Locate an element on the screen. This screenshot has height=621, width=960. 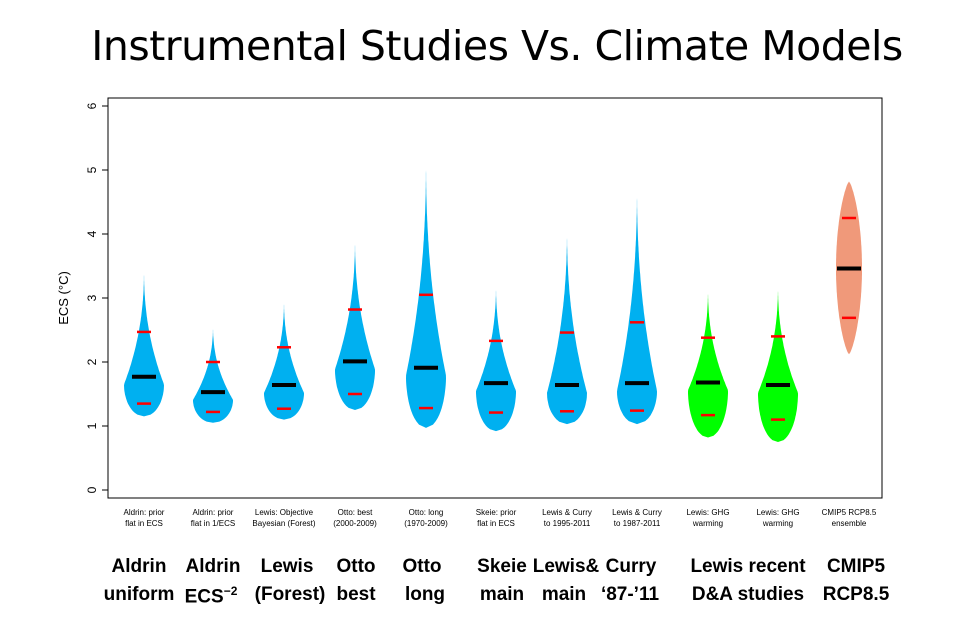
bottom-label: Lewis recent is located at coordinates (748, 566).